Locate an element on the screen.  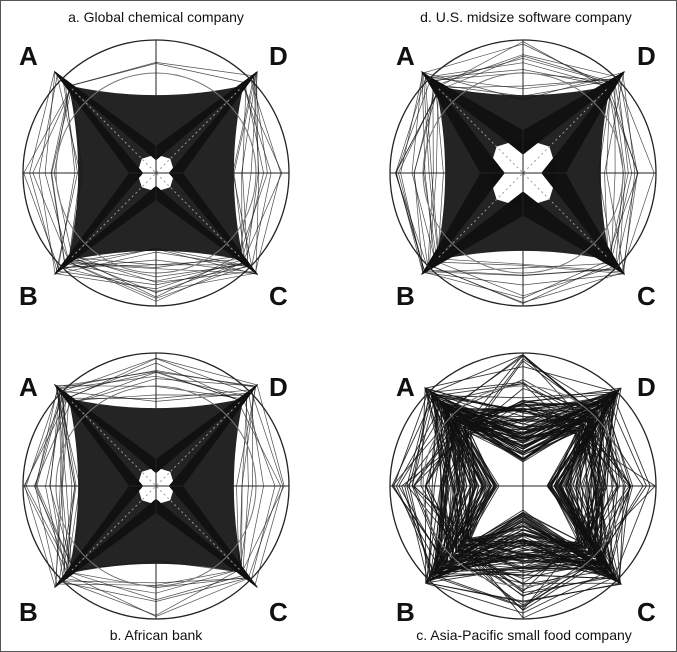
panel-b-label-a: A is located at coordinates (28, 387).